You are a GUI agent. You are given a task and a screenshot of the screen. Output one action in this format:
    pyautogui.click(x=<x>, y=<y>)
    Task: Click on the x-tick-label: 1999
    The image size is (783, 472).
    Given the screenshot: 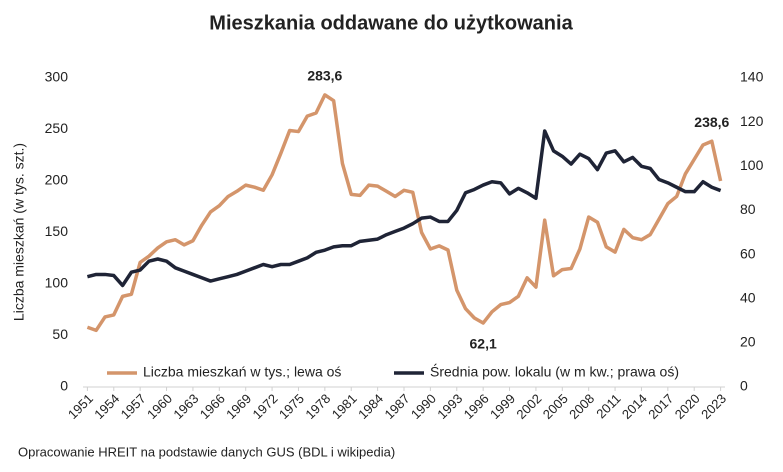 What is the action you would take?
    pyautogui.click(x=502, y=406)
    